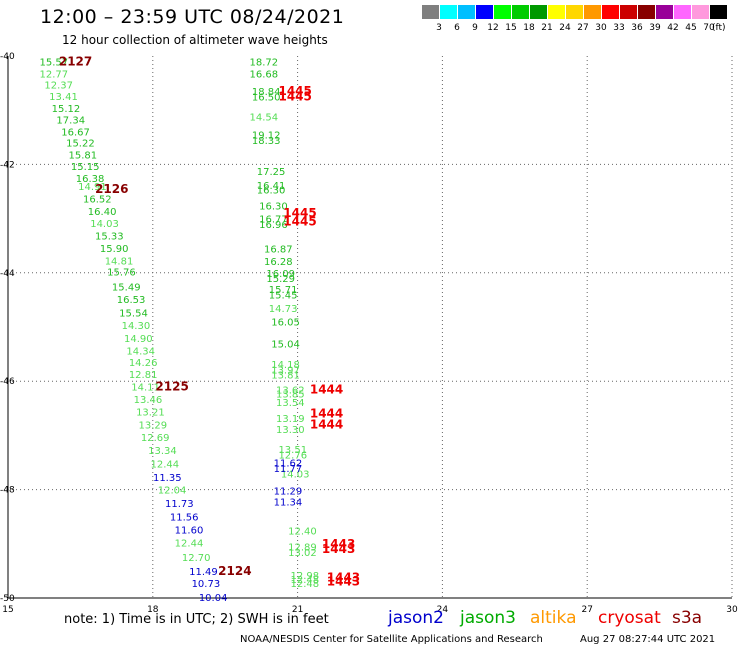 The width and height of the screenshot is (740, 650). I want to click on scale-label: 42, so click(673, 28).